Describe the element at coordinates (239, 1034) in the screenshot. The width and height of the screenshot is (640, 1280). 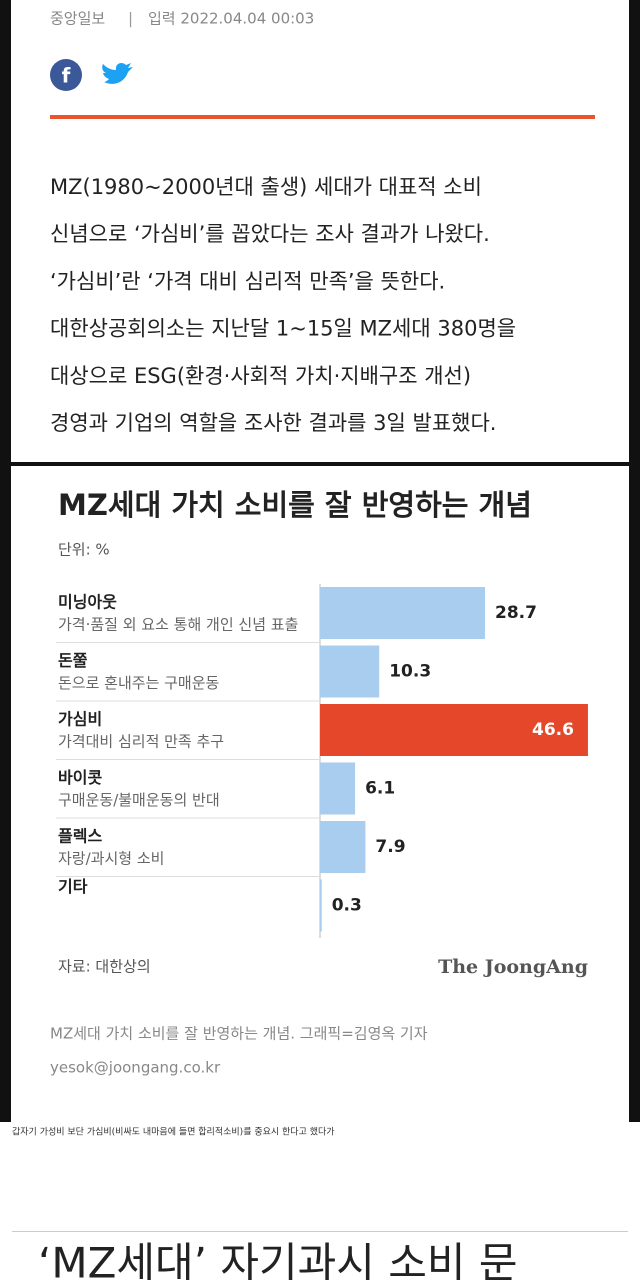
I see `caption: MZ세대 가치 소비를 잘 반영하는 개념. 그래픽=김영옥 기자` at that location.